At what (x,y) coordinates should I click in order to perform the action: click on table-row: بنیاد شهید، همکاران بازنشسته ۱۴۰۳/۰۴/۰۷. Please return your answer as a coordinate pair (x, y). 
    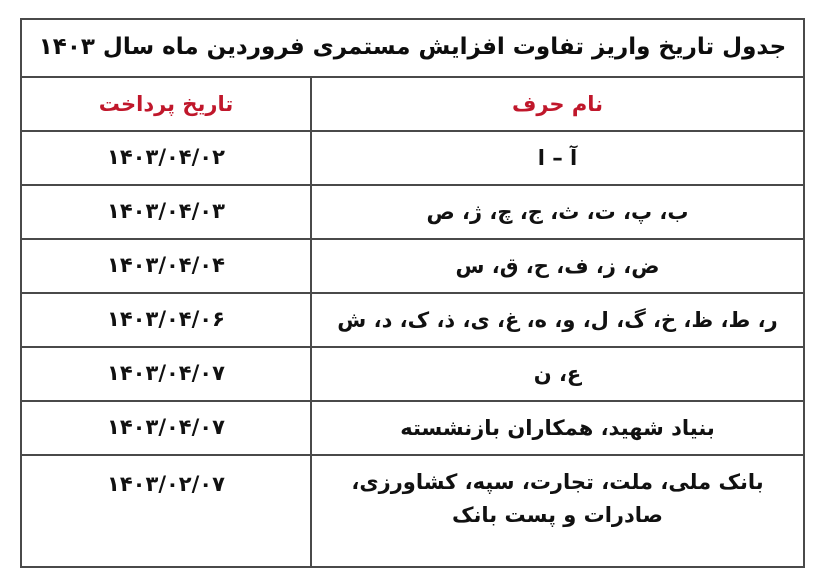
    Looking at the image, I should click on (412, 428).